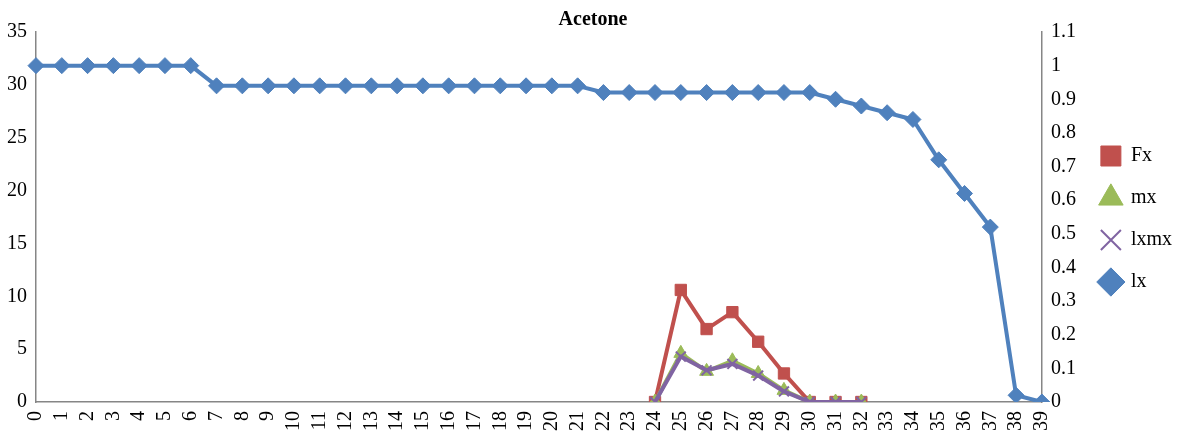 This screenshot has height=436, width=1192. Describe the element at coordinates (85, 416) in the screenshot. I see `x-tick-label: 2` at that location.